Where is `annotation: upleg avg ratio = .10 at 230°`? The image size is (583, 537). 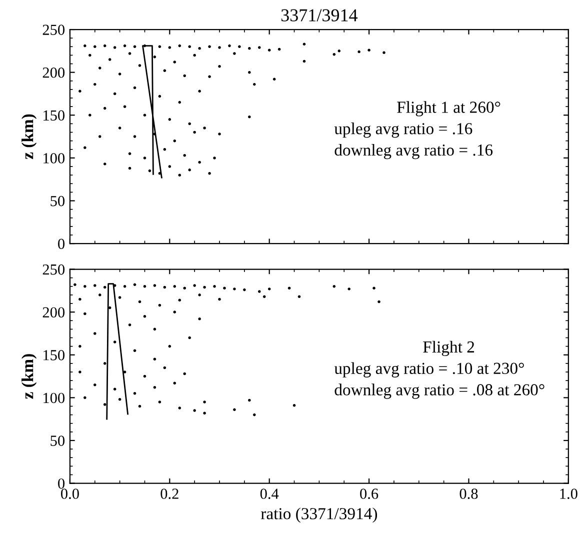
annotation: upleg avg ratio = .10 at 230° is located at coordinates (429, 370).